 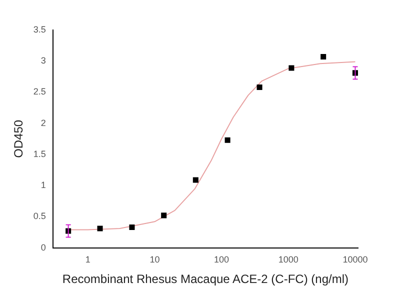 What do you see at coordinates (43, 123) in the screenshot?
I see `y-tick-label: 2` at bounding box center [43, 123].